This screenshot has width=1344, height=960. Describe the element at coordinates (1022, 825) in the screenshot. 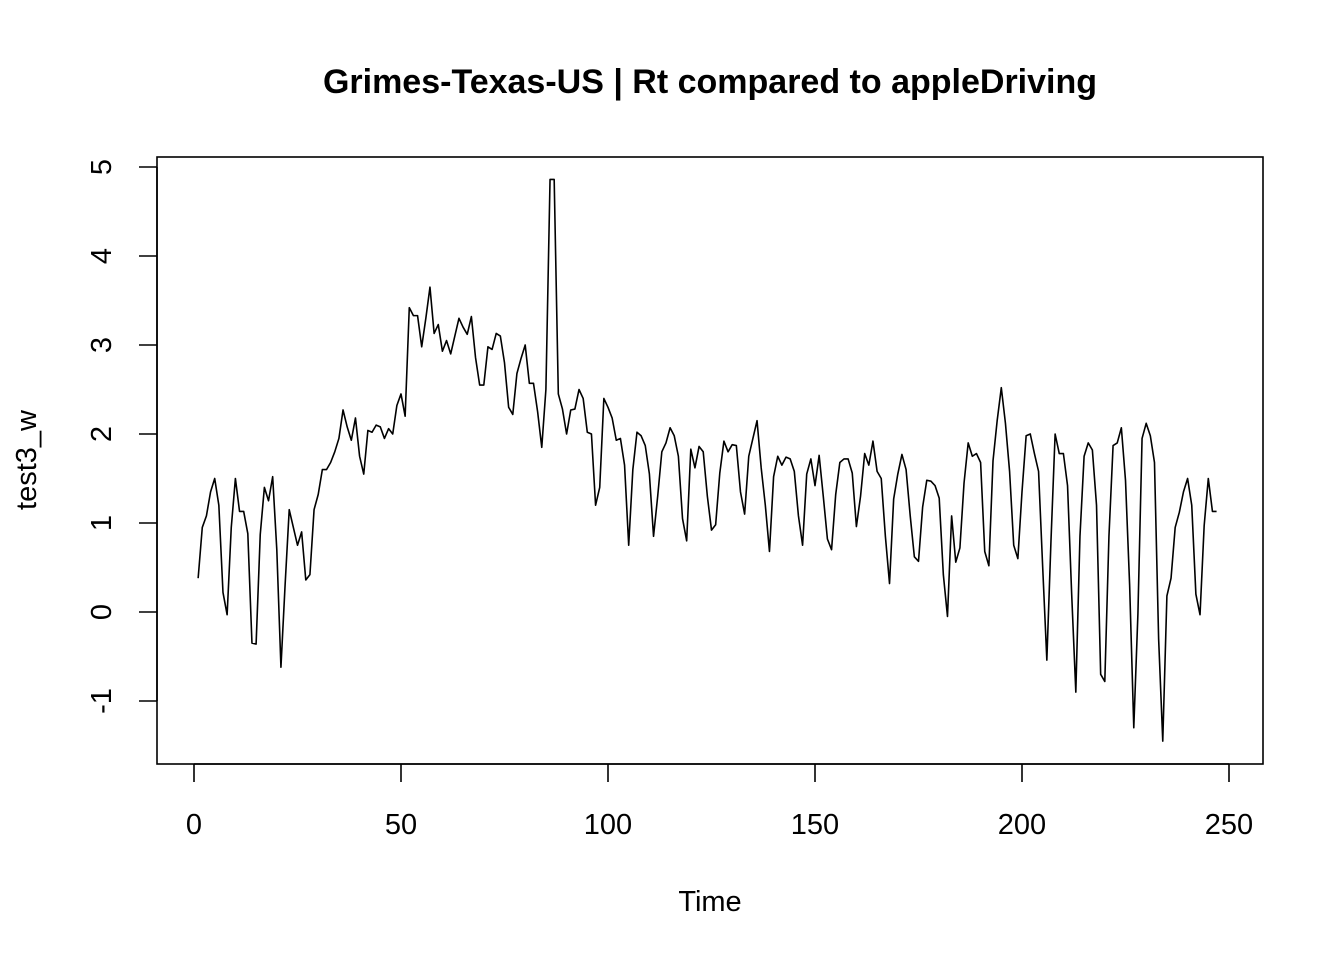

I see `x-tick-label: 200` at that location.